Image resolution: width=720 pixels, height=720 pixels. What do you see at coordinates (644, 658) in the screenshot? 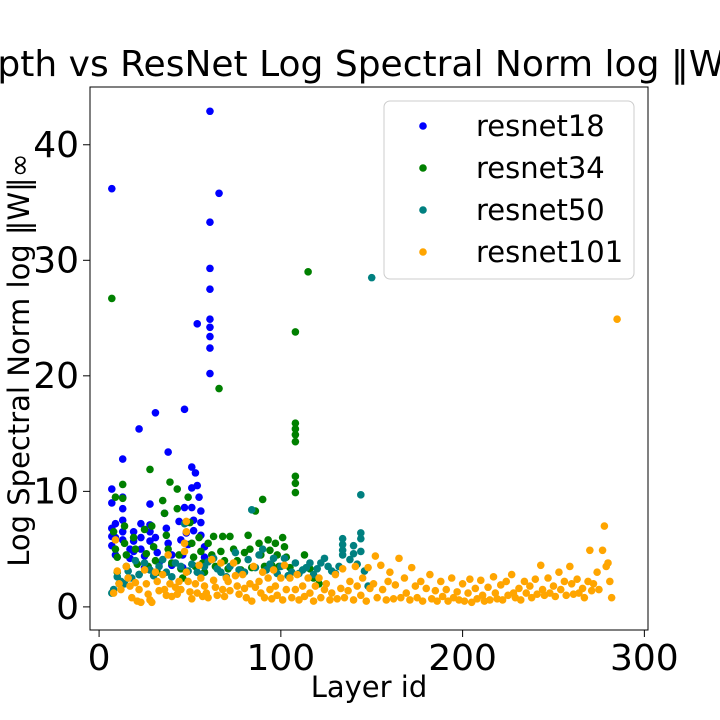
I see `x-tick-label: 300` at bounding box center [644, 658].